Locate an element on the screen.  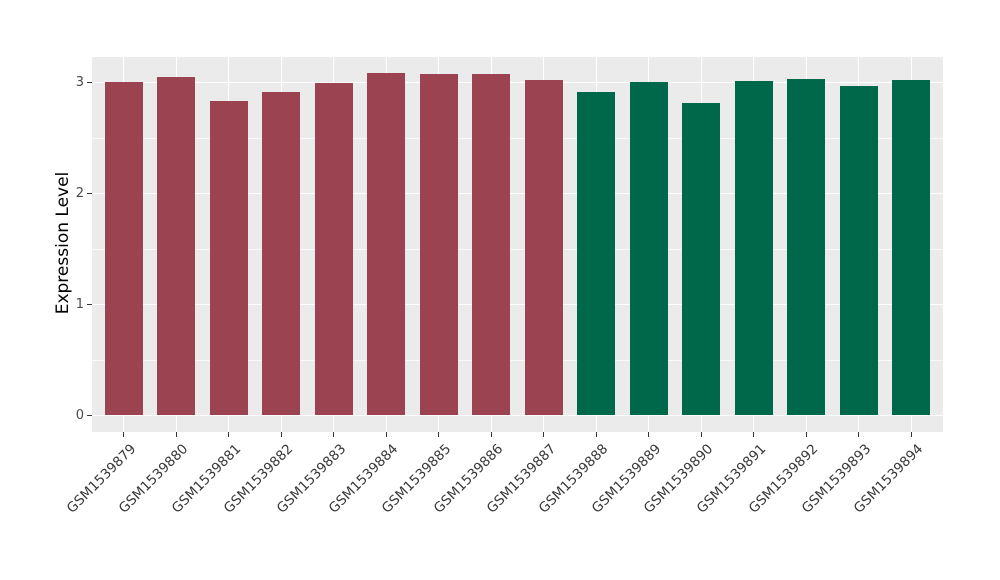
bar-GSM1539883 is located at coordinates (333, 248).